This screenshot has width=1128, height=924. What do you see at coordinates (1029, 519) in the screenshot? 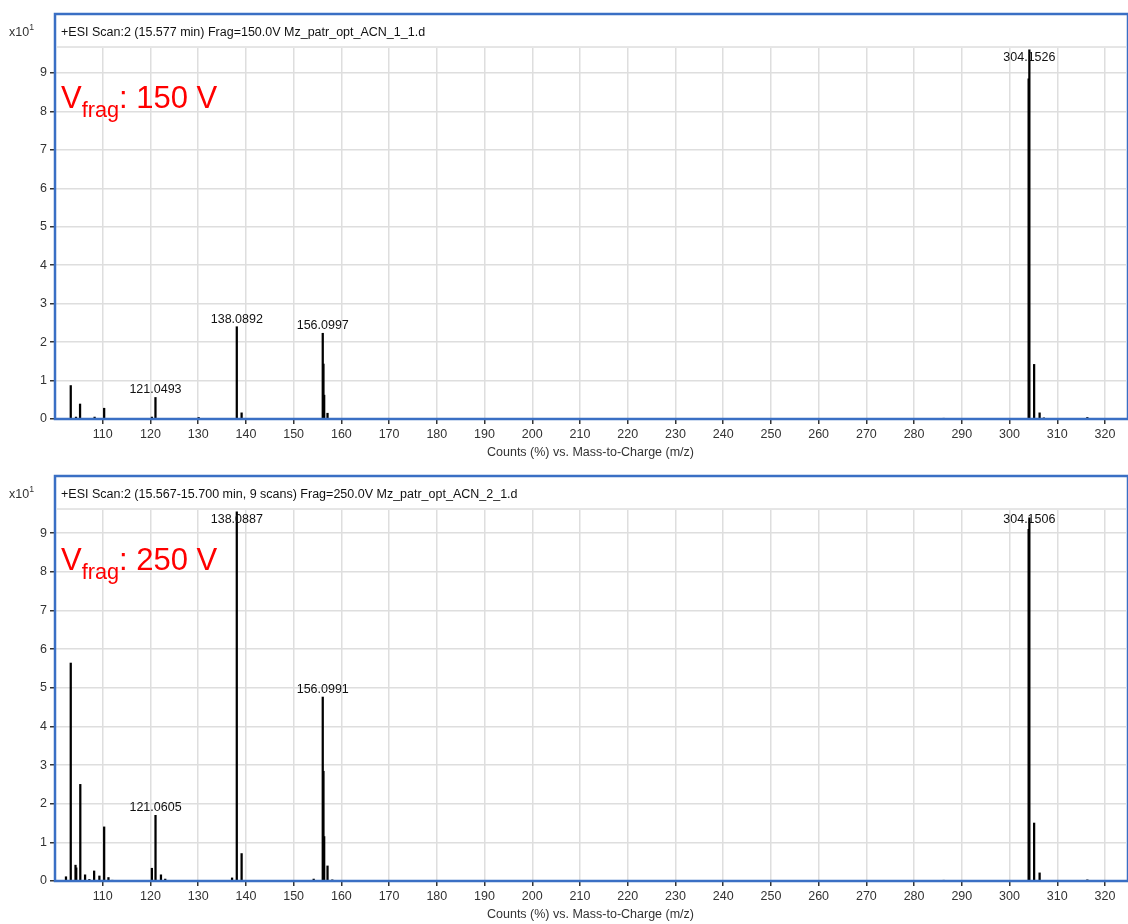
I see `annotation: 304.1506` at bounding box center [1029, 519].